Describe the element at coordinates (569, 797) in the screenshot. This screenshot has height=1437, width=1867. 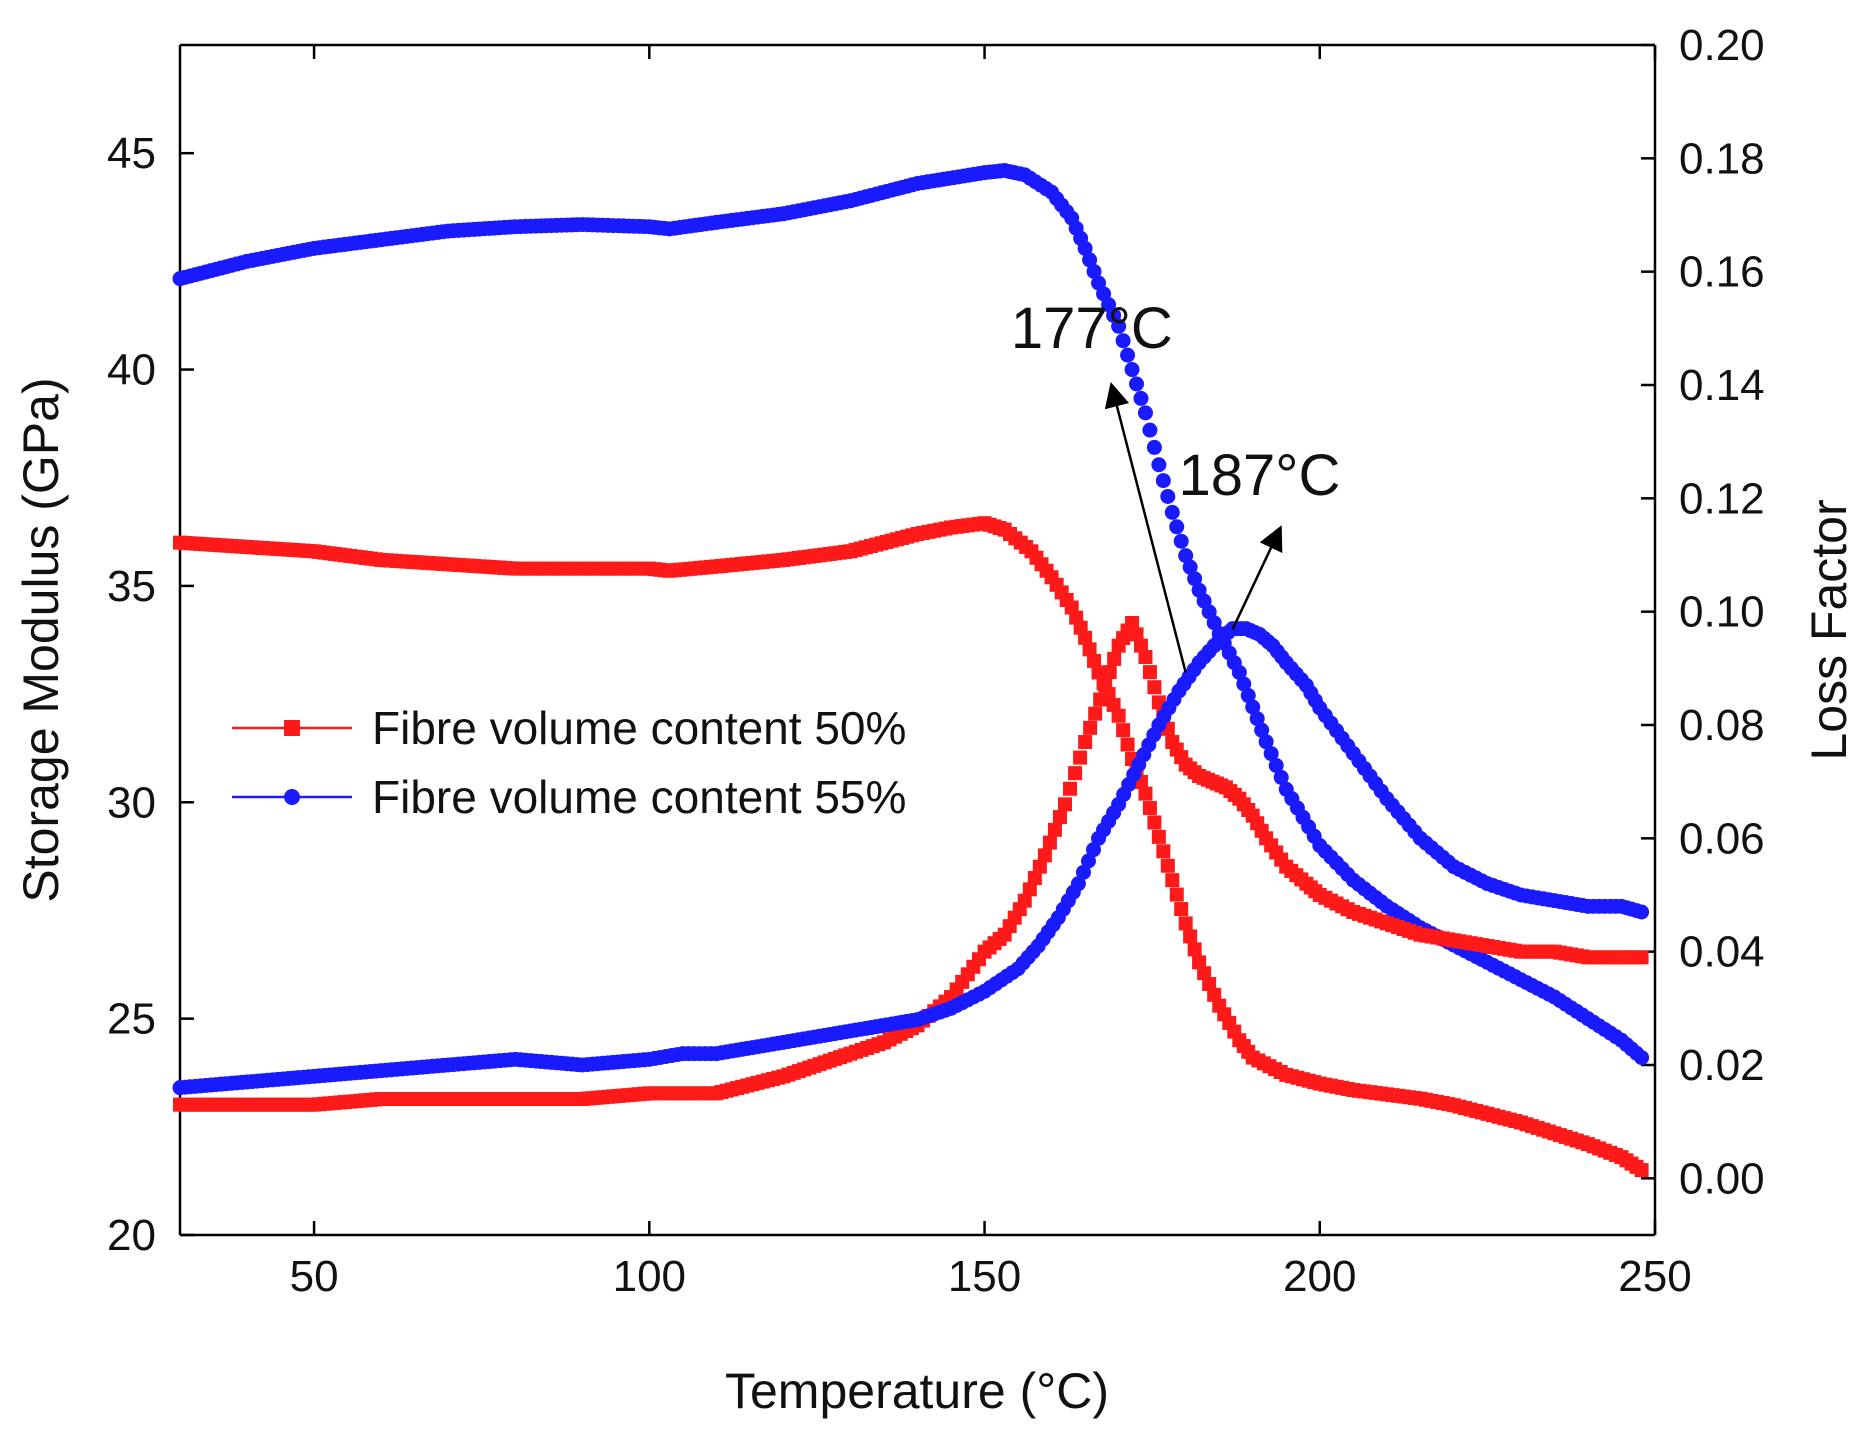
I see `legend-entry-55: Fibre volume content 55%` at that location.